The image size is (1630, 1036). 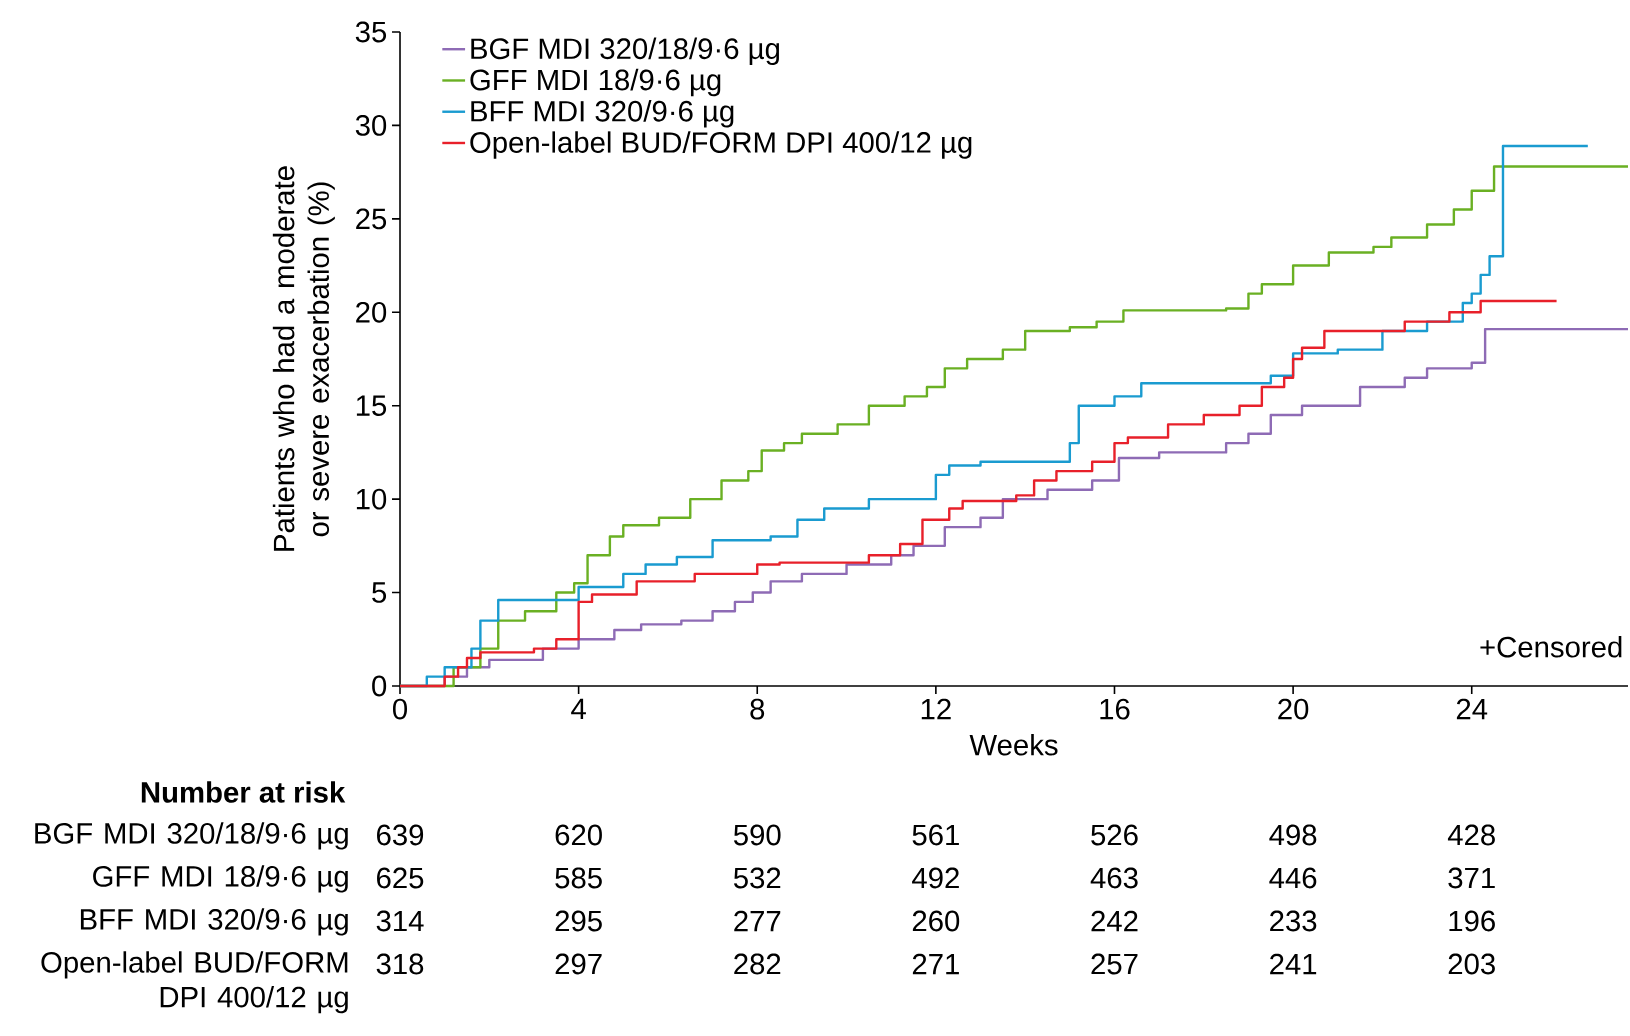 What do you see at coordinates (578, 921) in the screenshot?
I see `text: 295` at bounding box center [578, 921].